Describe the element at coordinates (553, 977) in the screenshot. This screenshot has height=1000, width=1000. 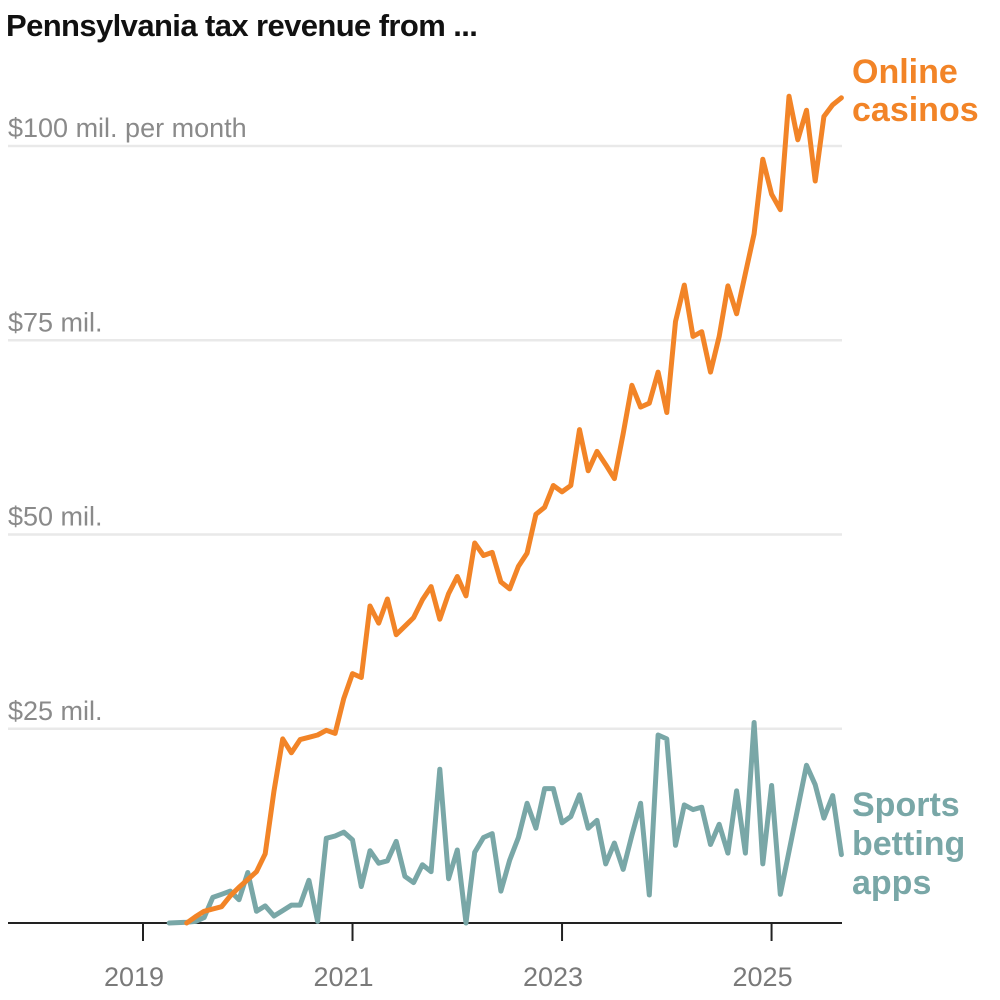
I see `x-tick-label: 2023` at that location.